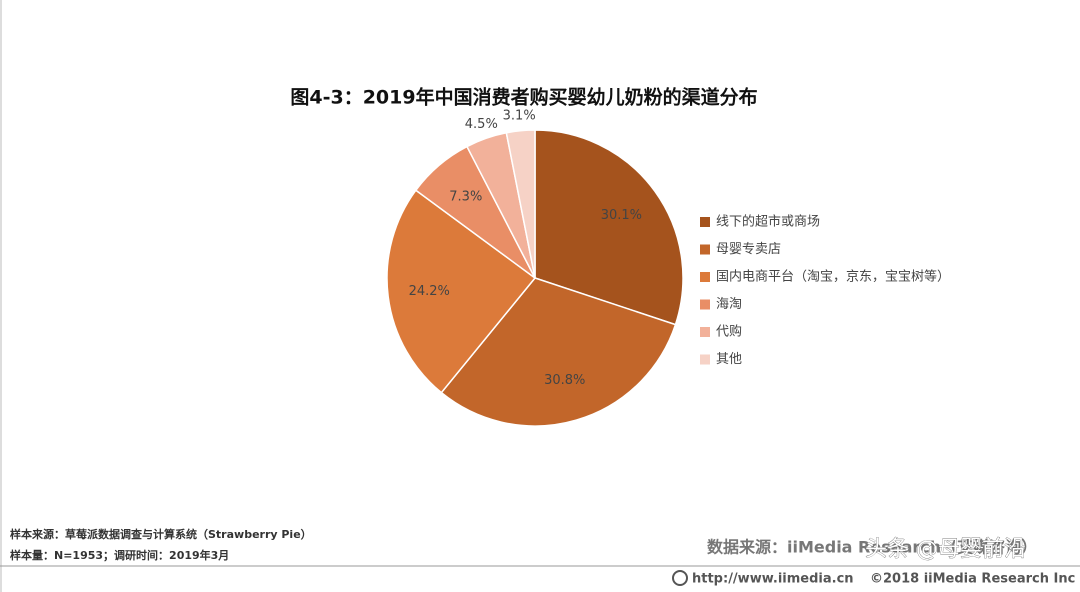 The image size is (1080, 592). I want to click on value-label: 7.3%, so click(465, 196).